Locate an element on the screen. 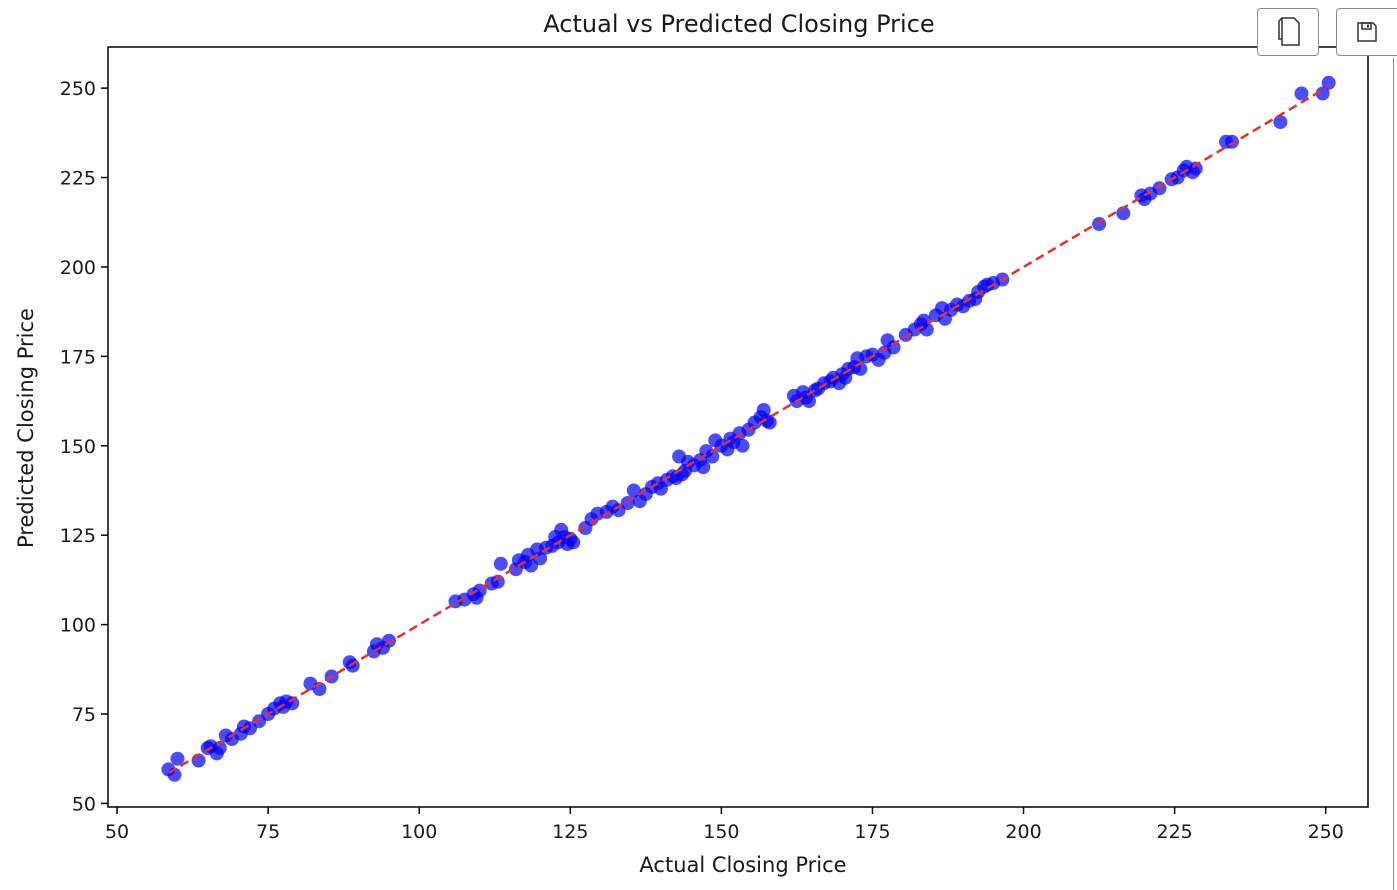 The image size is (1397, 890). x-tick-label: 50 is located at coordinates (117, 832).